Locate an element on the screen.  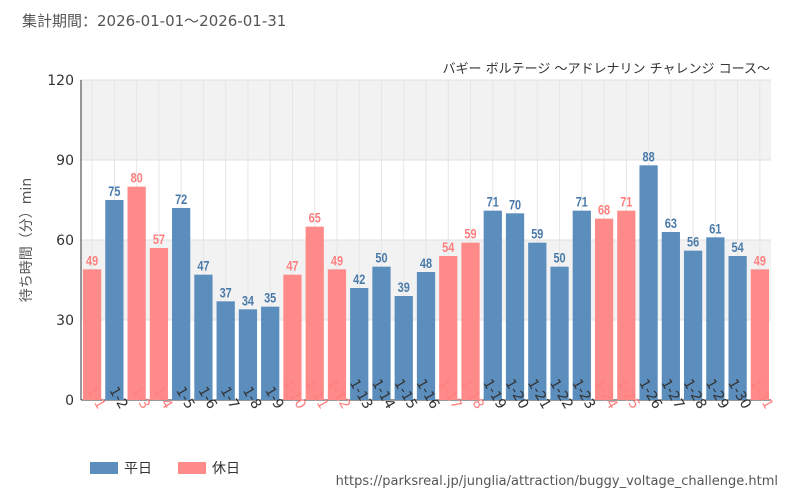
y-tick-label: 120 is located at coordinates (60, 81).